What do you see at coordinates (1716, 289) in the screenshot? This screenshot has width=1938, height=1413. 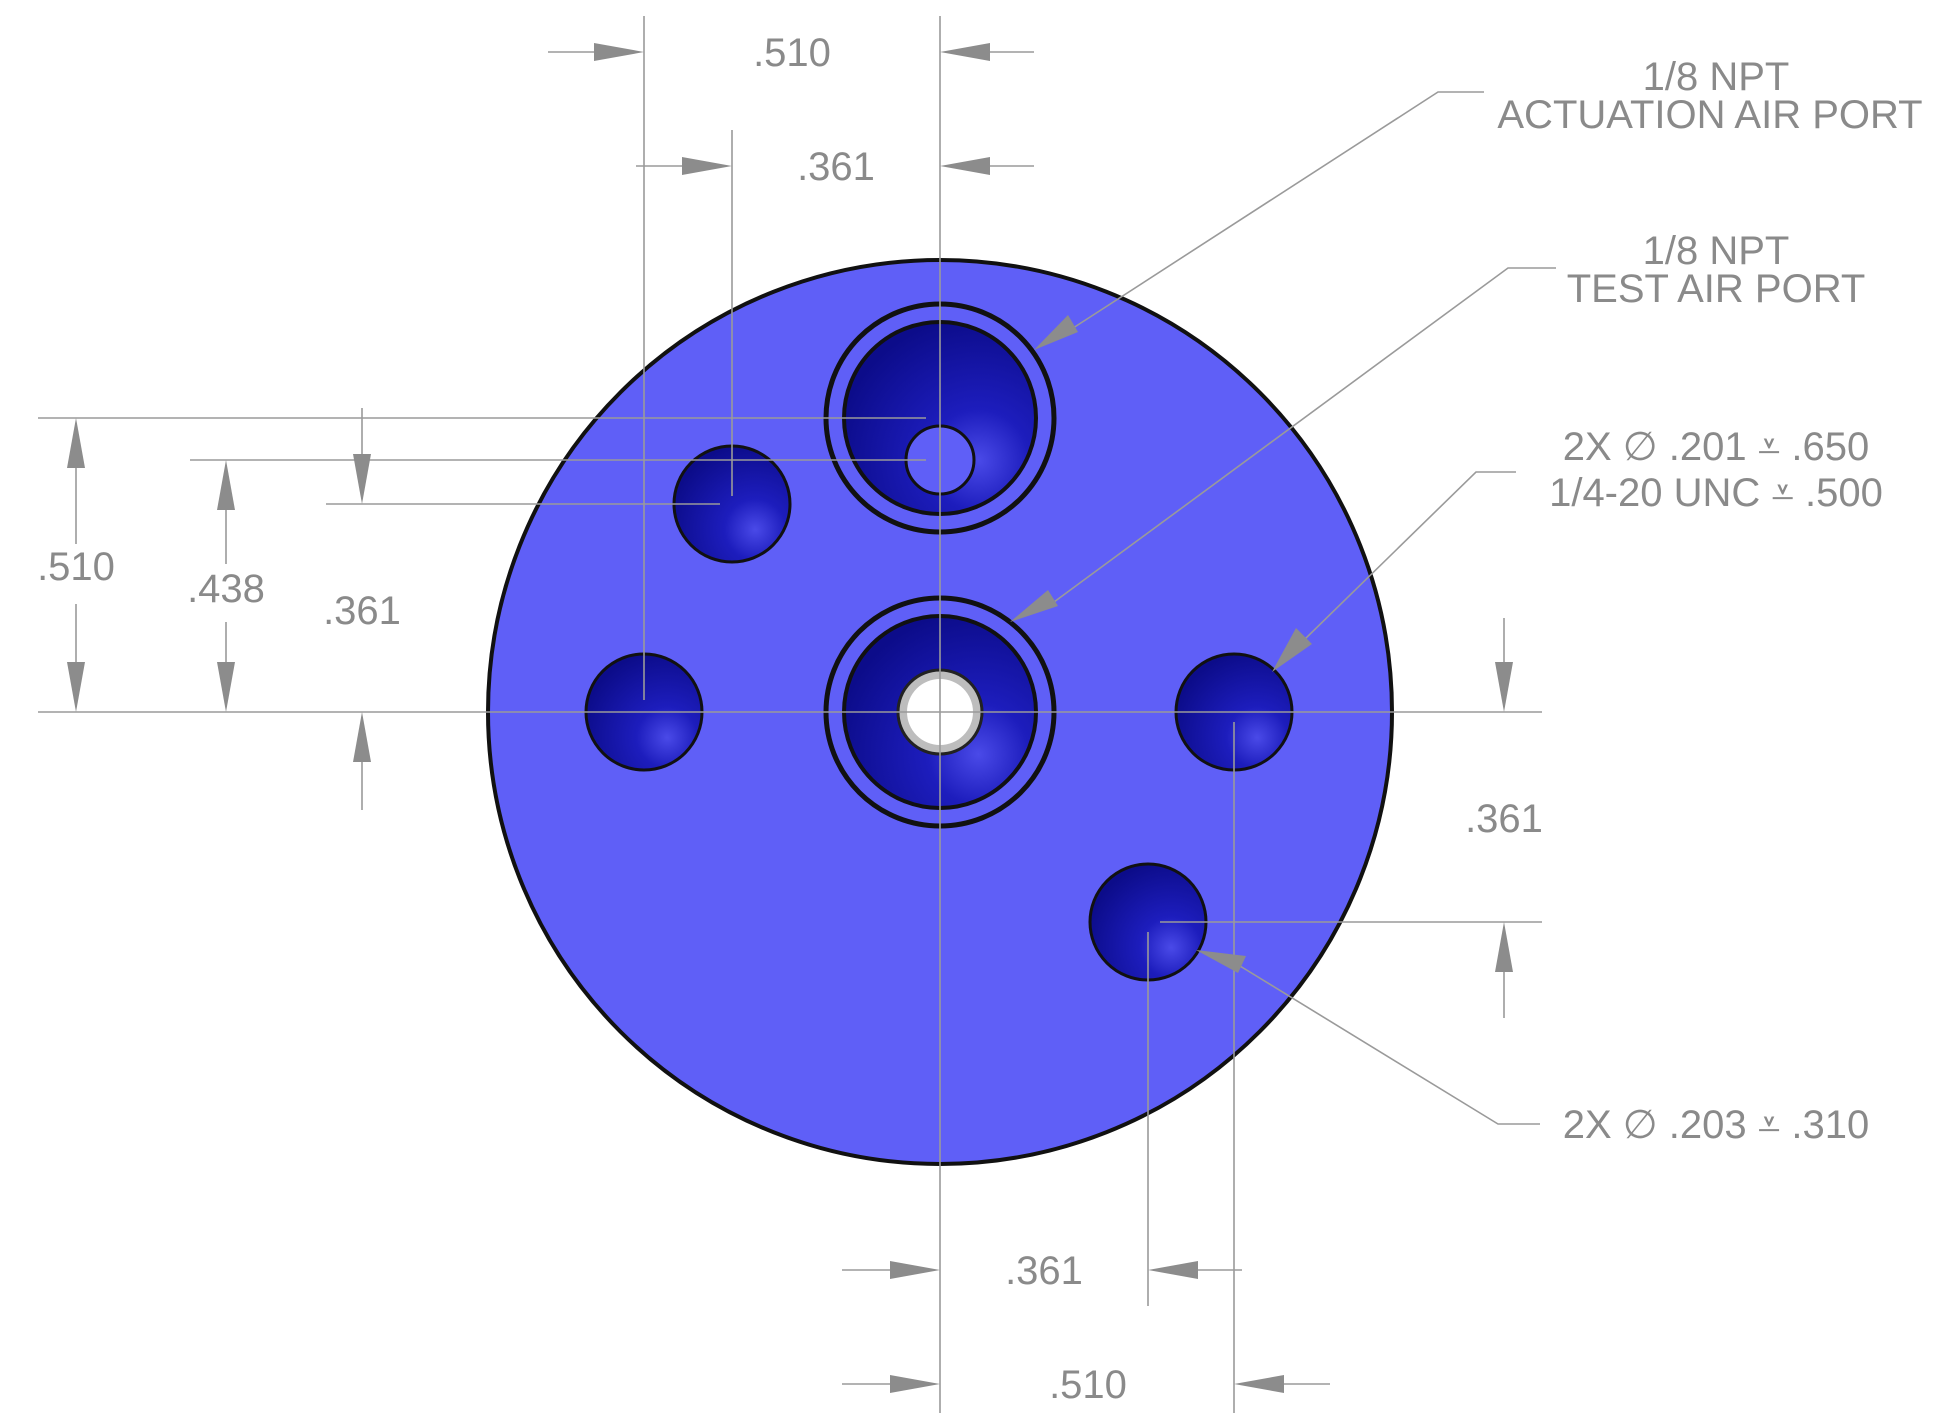 I see `callout-line: TEST AIR PORT` at bounding box center [1716, 289].